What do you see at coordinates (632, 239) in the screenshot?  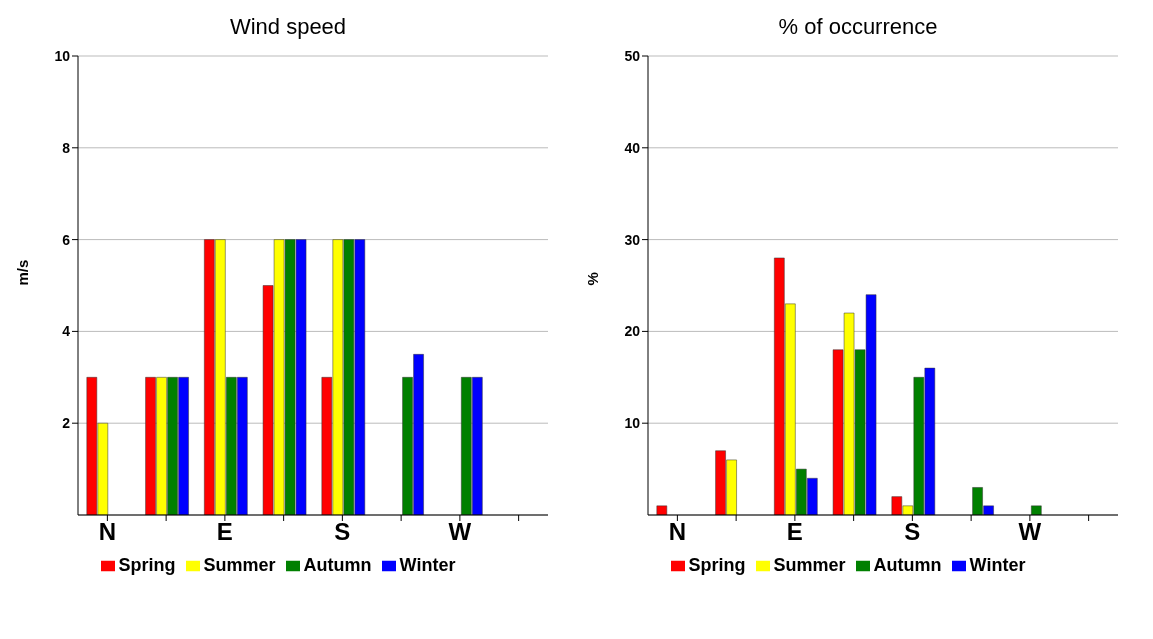 I see `y-tick-label: 30` at bounding box center [632, 239].